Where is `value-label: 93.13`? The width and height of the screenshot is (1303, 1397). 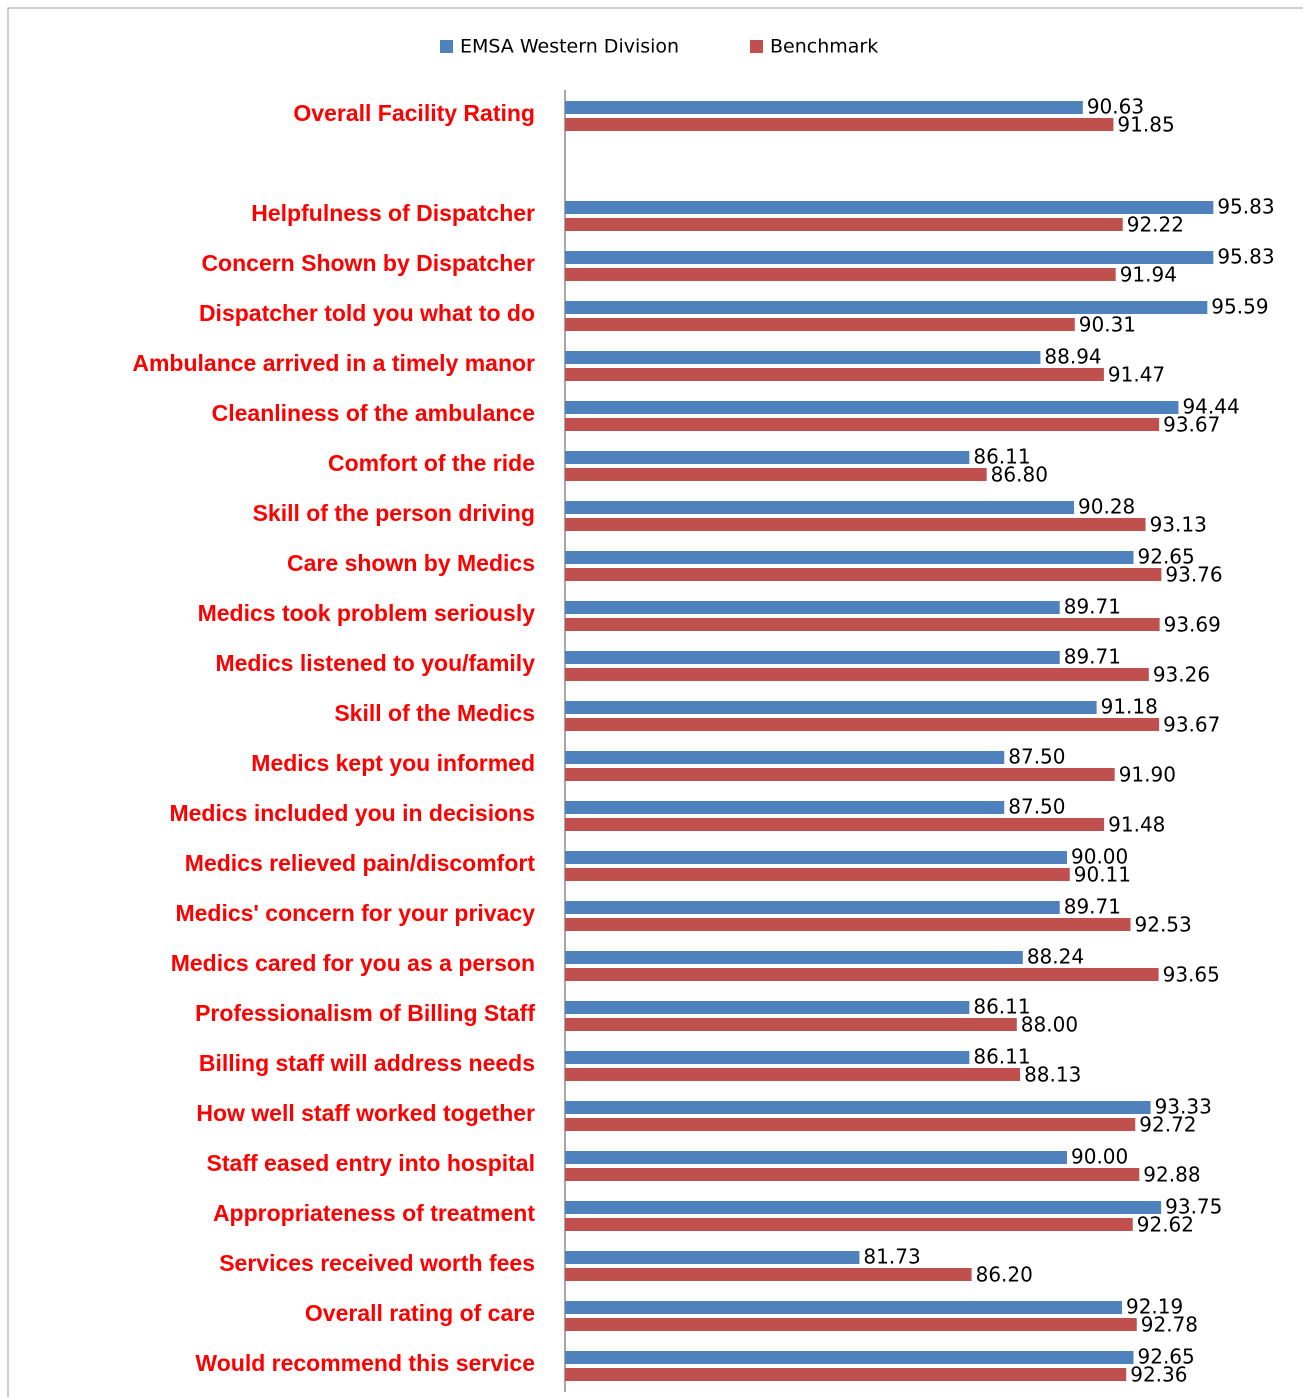
value-label: 93.13 is located at coordinates (1178, 525).